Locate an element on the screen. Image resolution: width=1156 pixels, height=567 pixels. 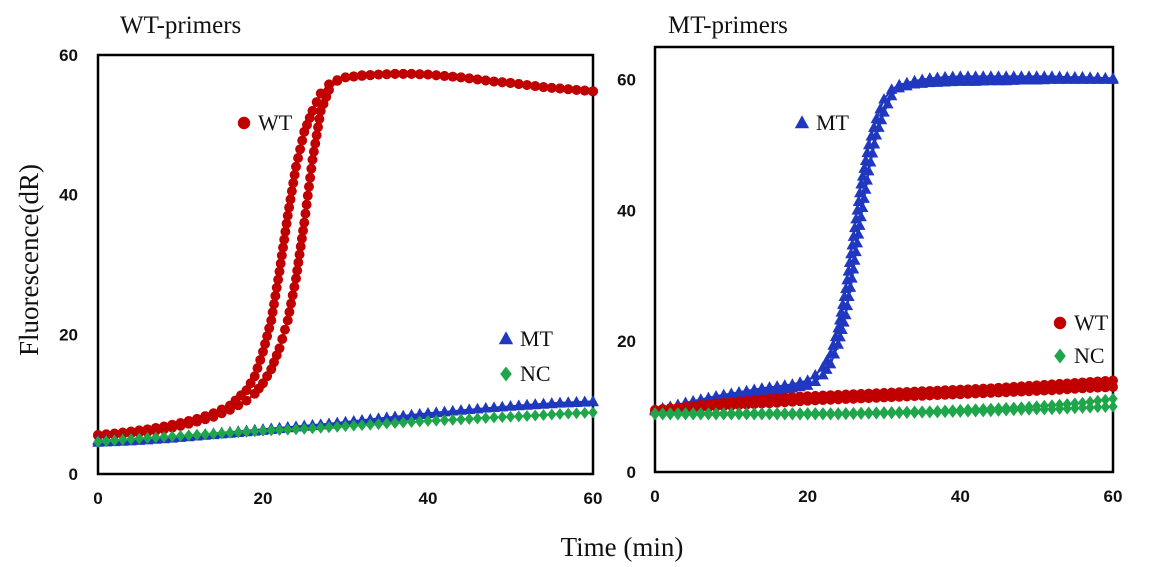
mt-y-tick-label: 0 is located at coordinates (631, 472).